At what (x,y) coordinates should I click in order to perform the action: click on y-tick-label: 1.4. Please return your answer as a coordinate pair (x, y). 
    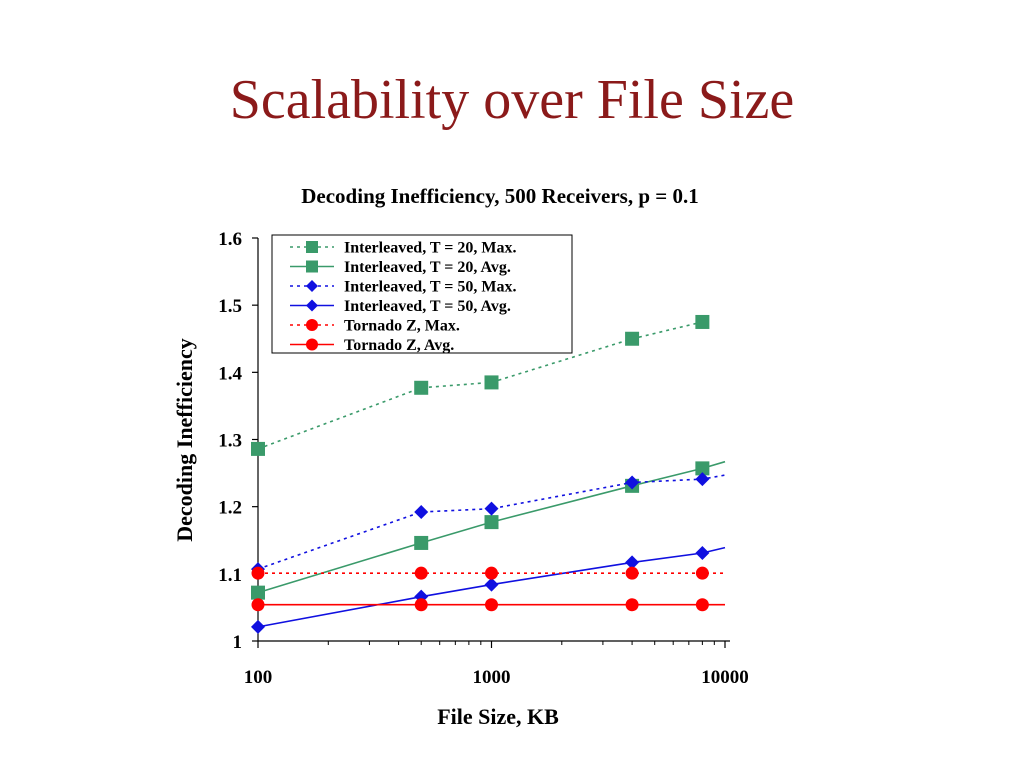
    Looking at the image, I should click on (230, 373).